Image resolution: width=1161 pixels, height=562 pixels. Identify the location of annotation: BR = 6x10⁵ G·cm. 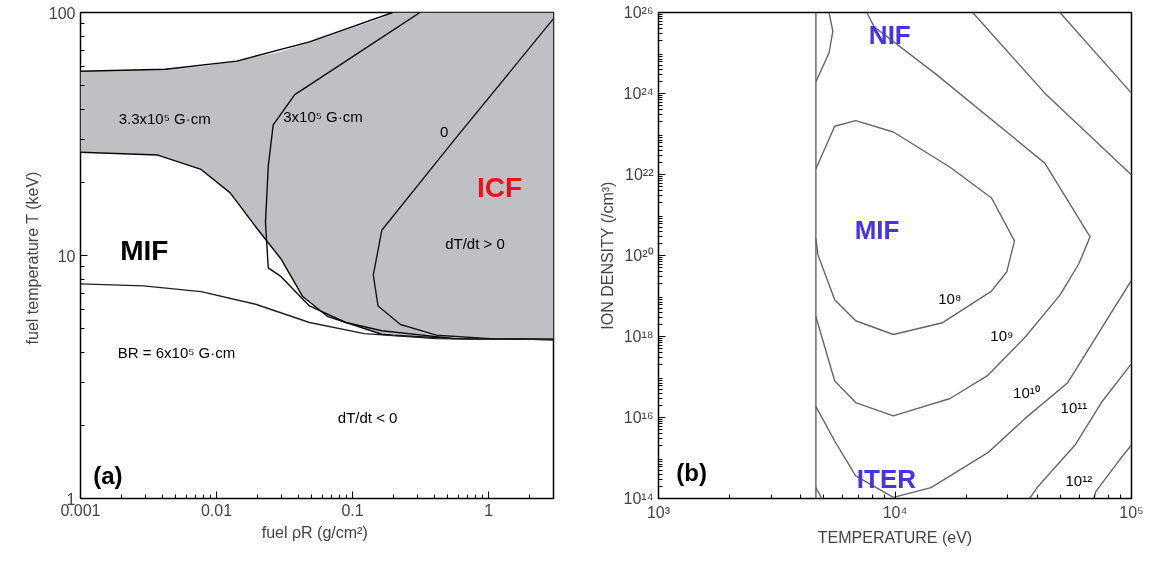
(176, 353).